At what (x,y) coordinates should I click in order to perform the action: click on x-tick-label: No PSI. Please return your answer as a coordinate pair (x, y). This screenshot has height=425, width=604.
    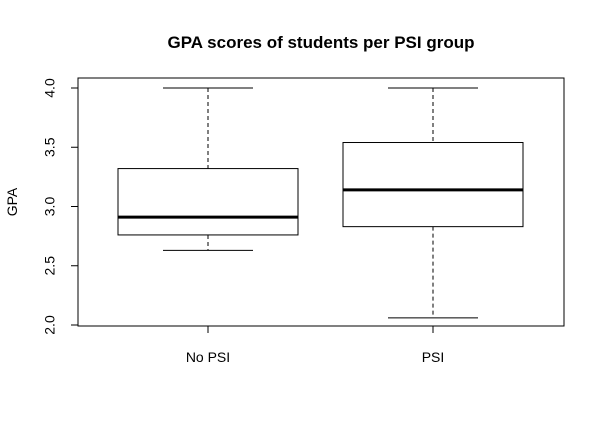
    Looking at the image, I should click on (208, 357).